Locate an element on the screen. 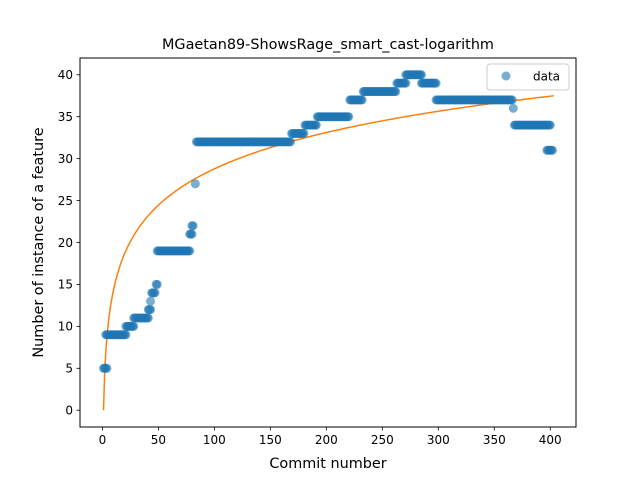 The height and width of the screenshot is (480, 640). y-tick-label: 15 is located at coordinates (65, 285).